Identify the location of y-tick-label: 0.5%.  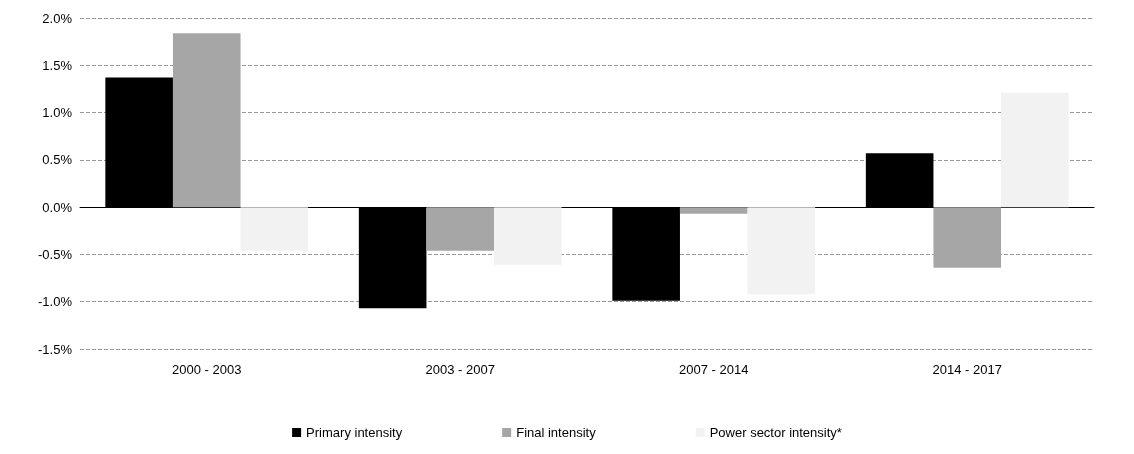
(57, 160).